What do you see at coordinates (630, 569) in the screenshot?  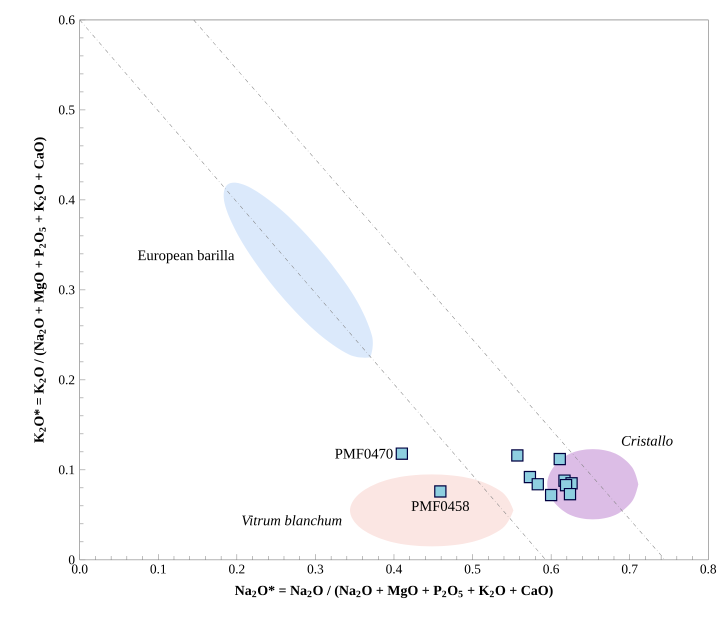 I see `x-tick-label: 0.7` at bounding box center [630, 569].